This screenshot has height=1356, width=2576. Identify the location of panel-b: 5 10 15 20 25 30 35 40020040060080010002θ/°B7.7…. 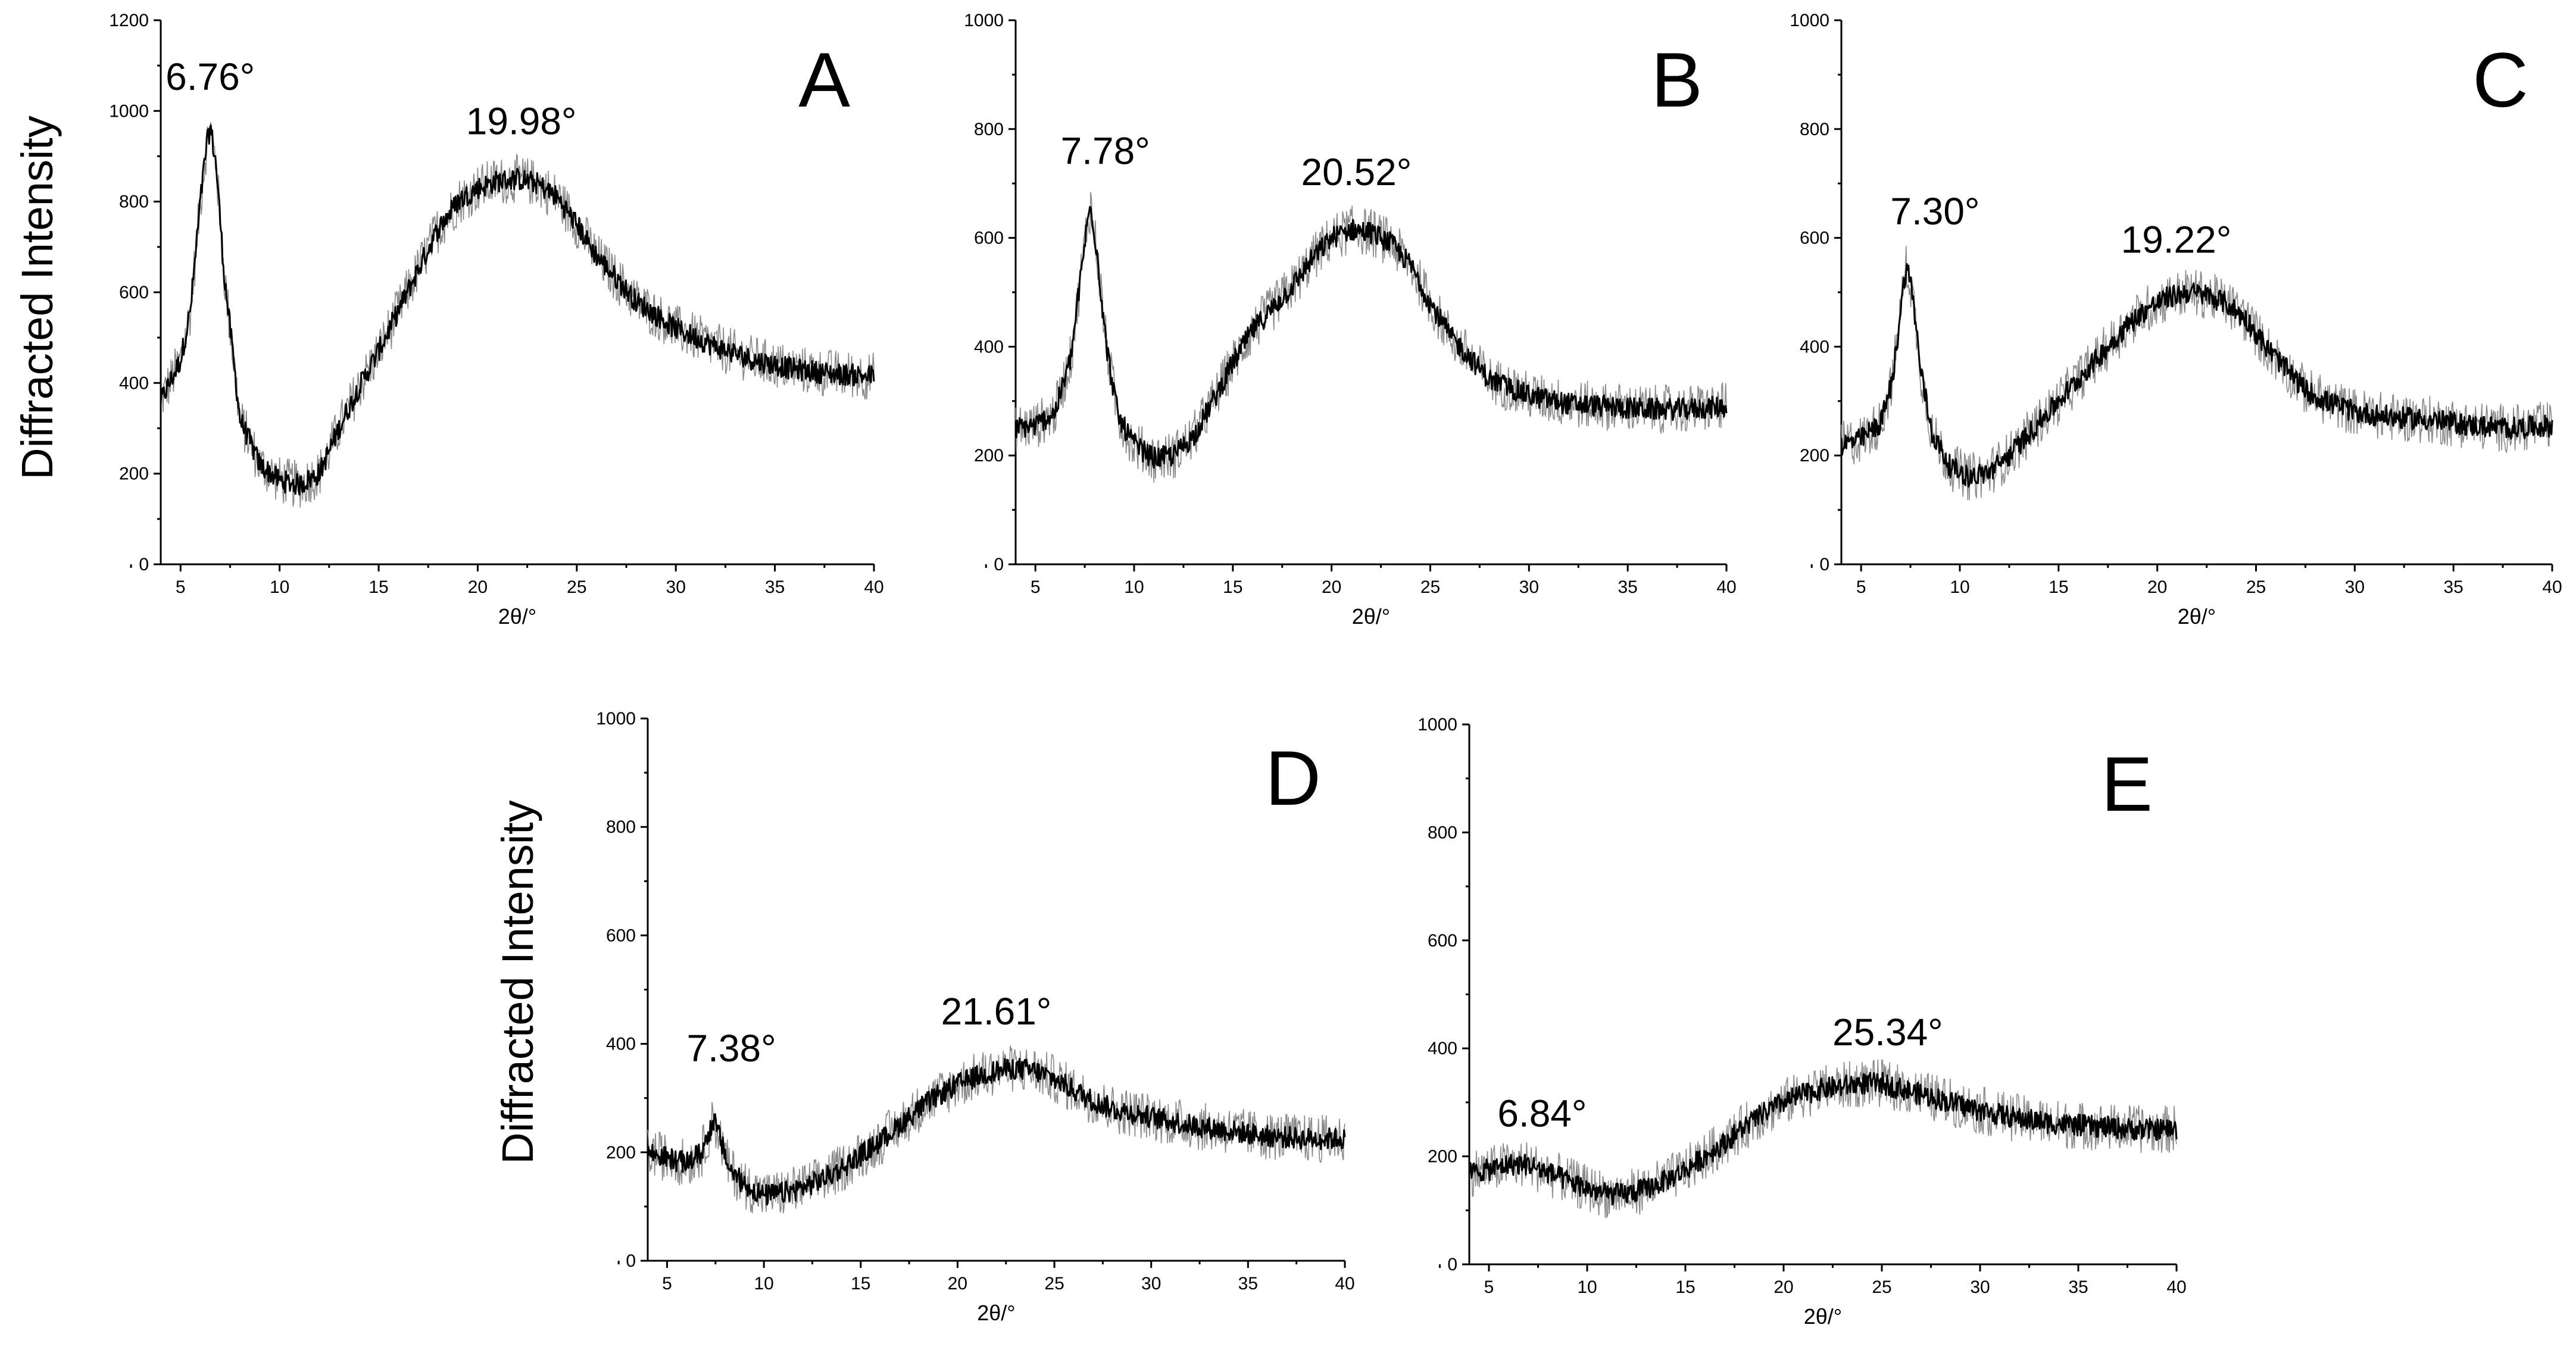
(1350, 320).